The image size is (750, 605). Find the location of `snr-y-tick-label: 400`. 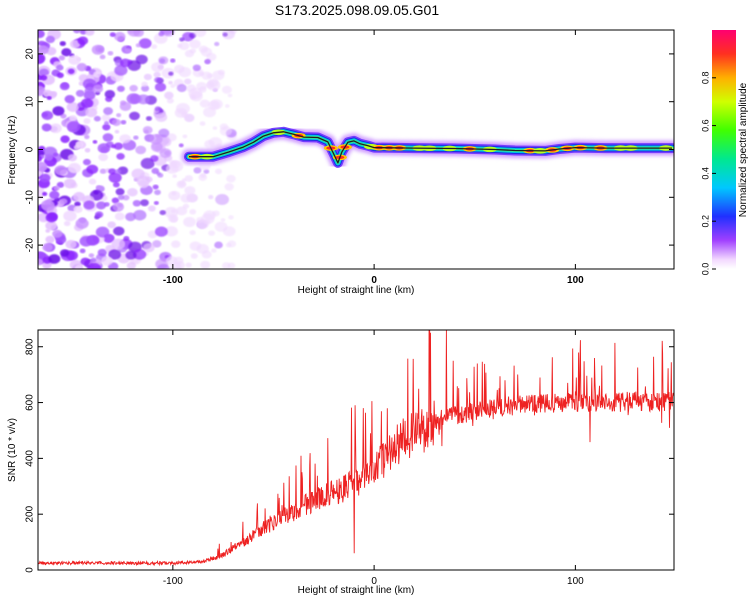

snr-y-tick-label: 400 is located at coordinates (30, 458).